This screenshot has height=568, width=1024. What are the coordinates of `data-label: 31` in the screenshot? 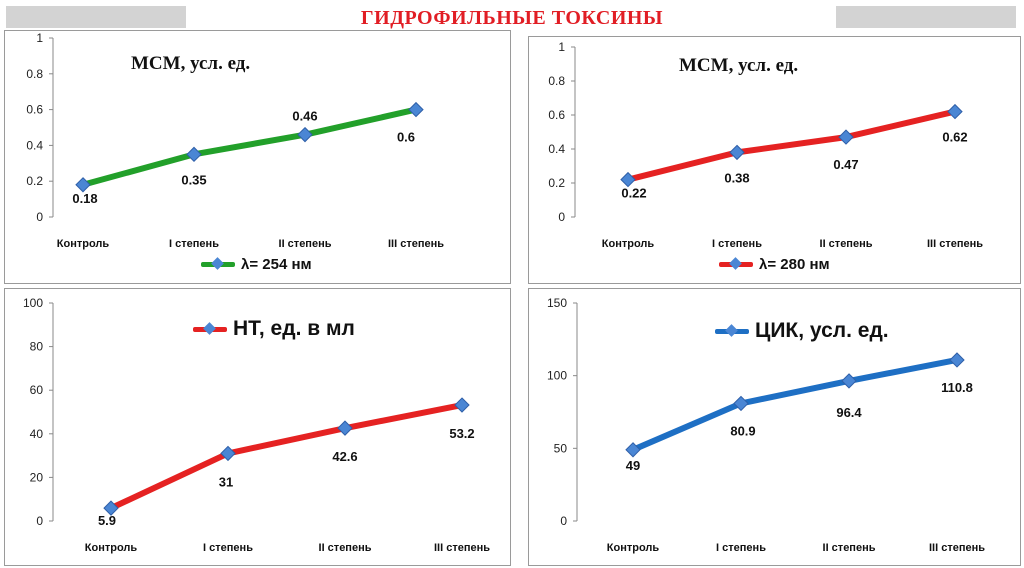 It's located at (226, 481).